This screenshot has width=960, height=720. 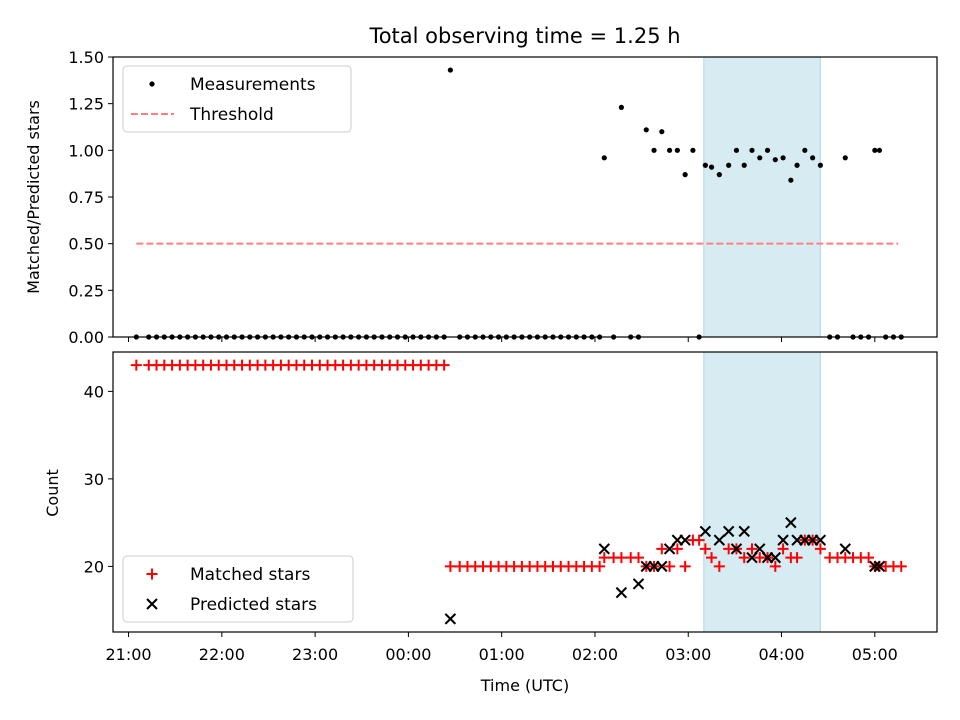 What do you see at coordinates (408, 654) in the screenshot?
I see `bottom-x-tick-label: 00:00` at bounding box center [408, 654].